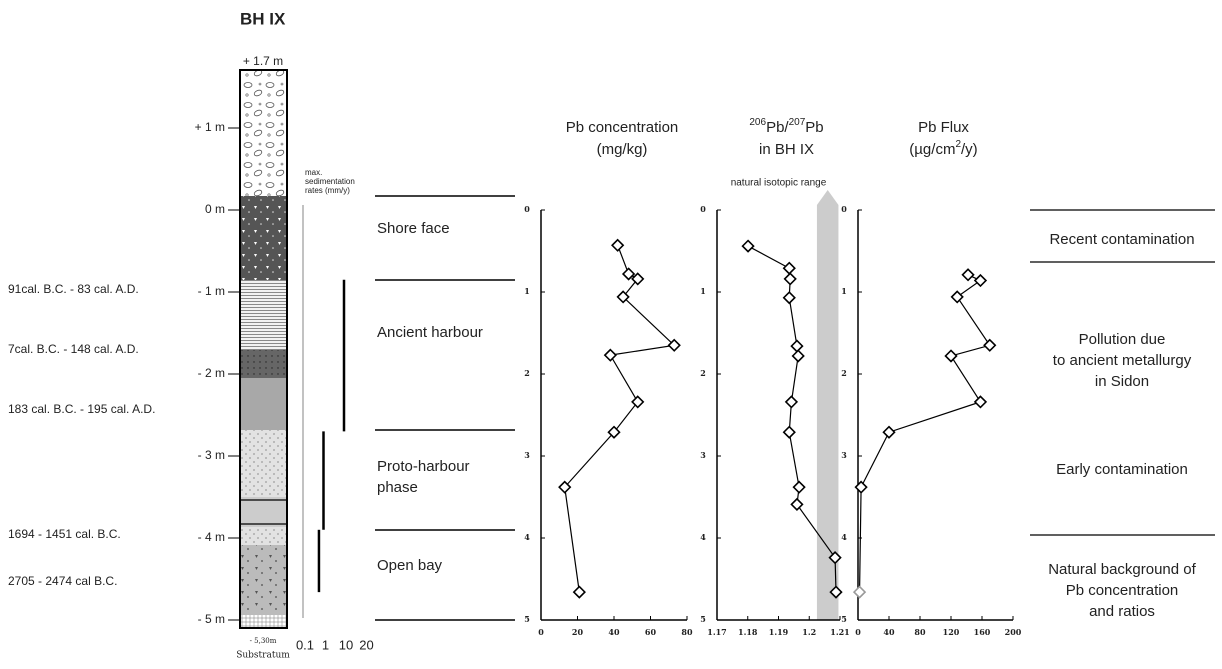 The height and width of the screenshot is (669, 1222). I want to click on date-label: 1694 - 1451 cal. B.C., so click(64, 534).